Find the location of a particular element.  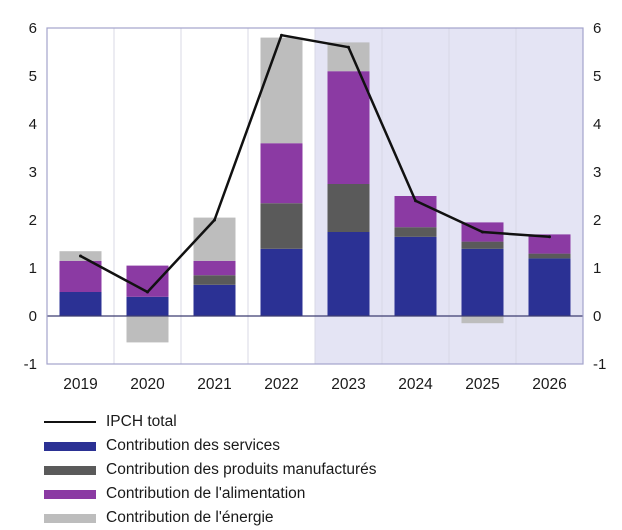

y-tick-label-left: 3 is located at coordinates (33, 172).